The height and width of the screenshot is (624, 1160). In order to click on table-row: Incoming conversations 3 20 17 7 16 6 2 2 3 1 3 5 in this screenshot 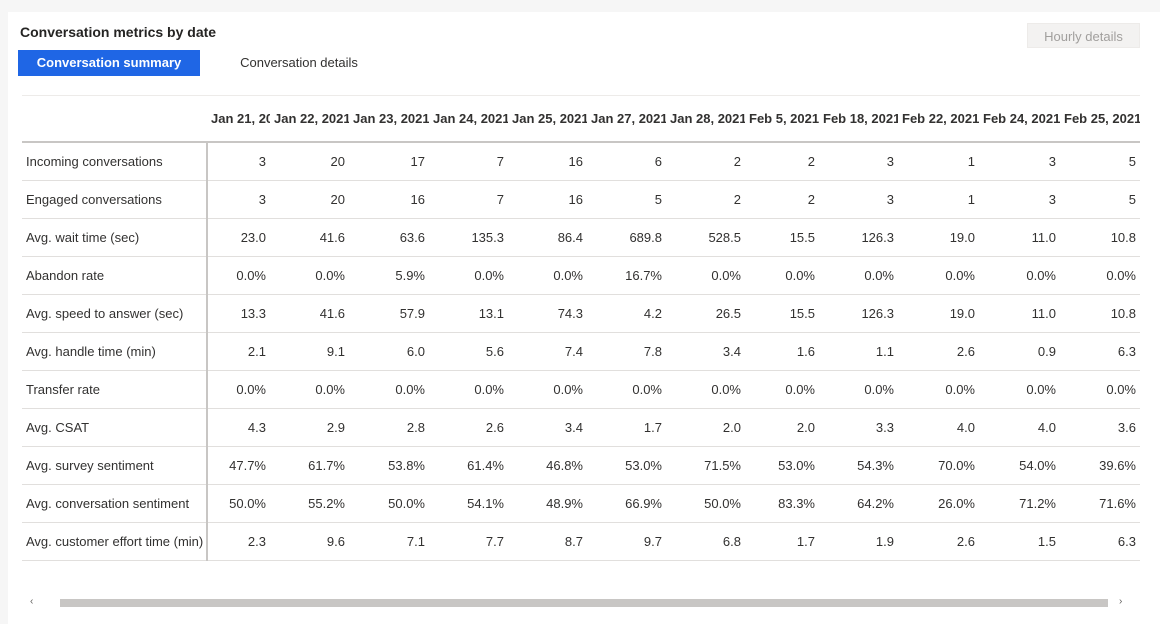, I will do `click(581, 161)`.